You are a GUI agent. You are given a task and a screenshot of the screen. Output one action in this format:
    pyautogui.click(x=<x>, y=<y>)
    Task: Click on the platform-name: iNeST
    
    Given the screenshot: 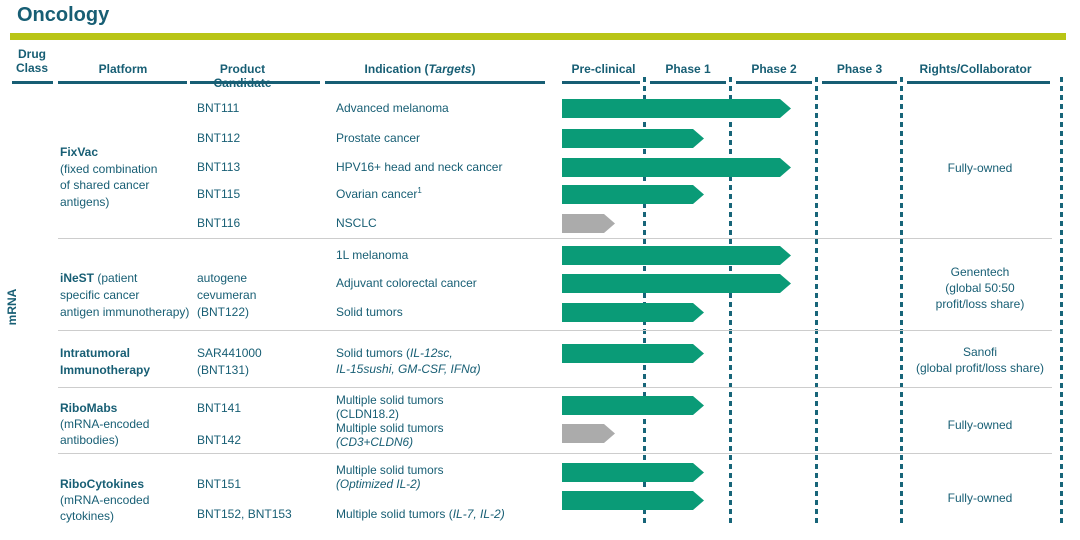 What is the action you would take?
    pyautogui.click(x=77, y=278)
    